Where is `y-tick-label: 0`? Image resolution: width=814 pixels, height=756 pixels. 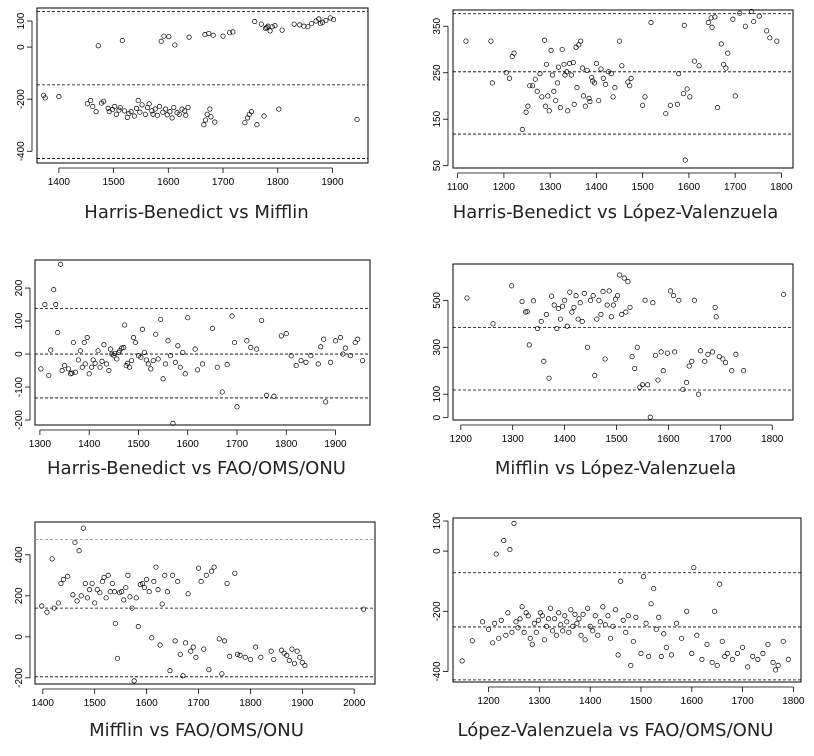 y-tick-label: 0 is located at coordinates (19, 637).